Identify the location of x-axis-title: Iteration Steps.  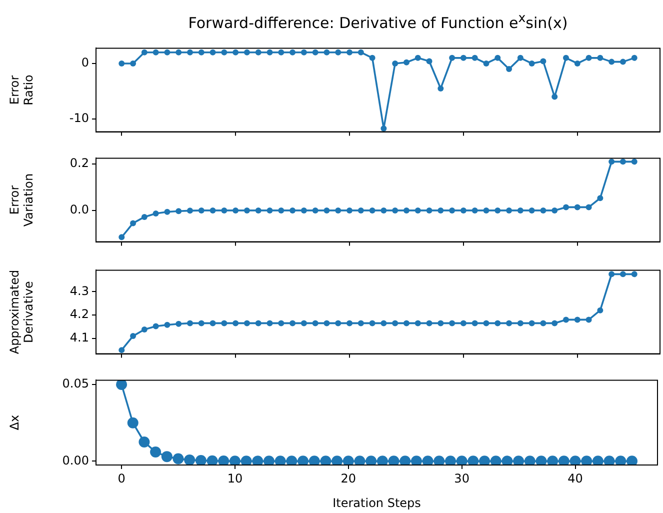
(376, 503).